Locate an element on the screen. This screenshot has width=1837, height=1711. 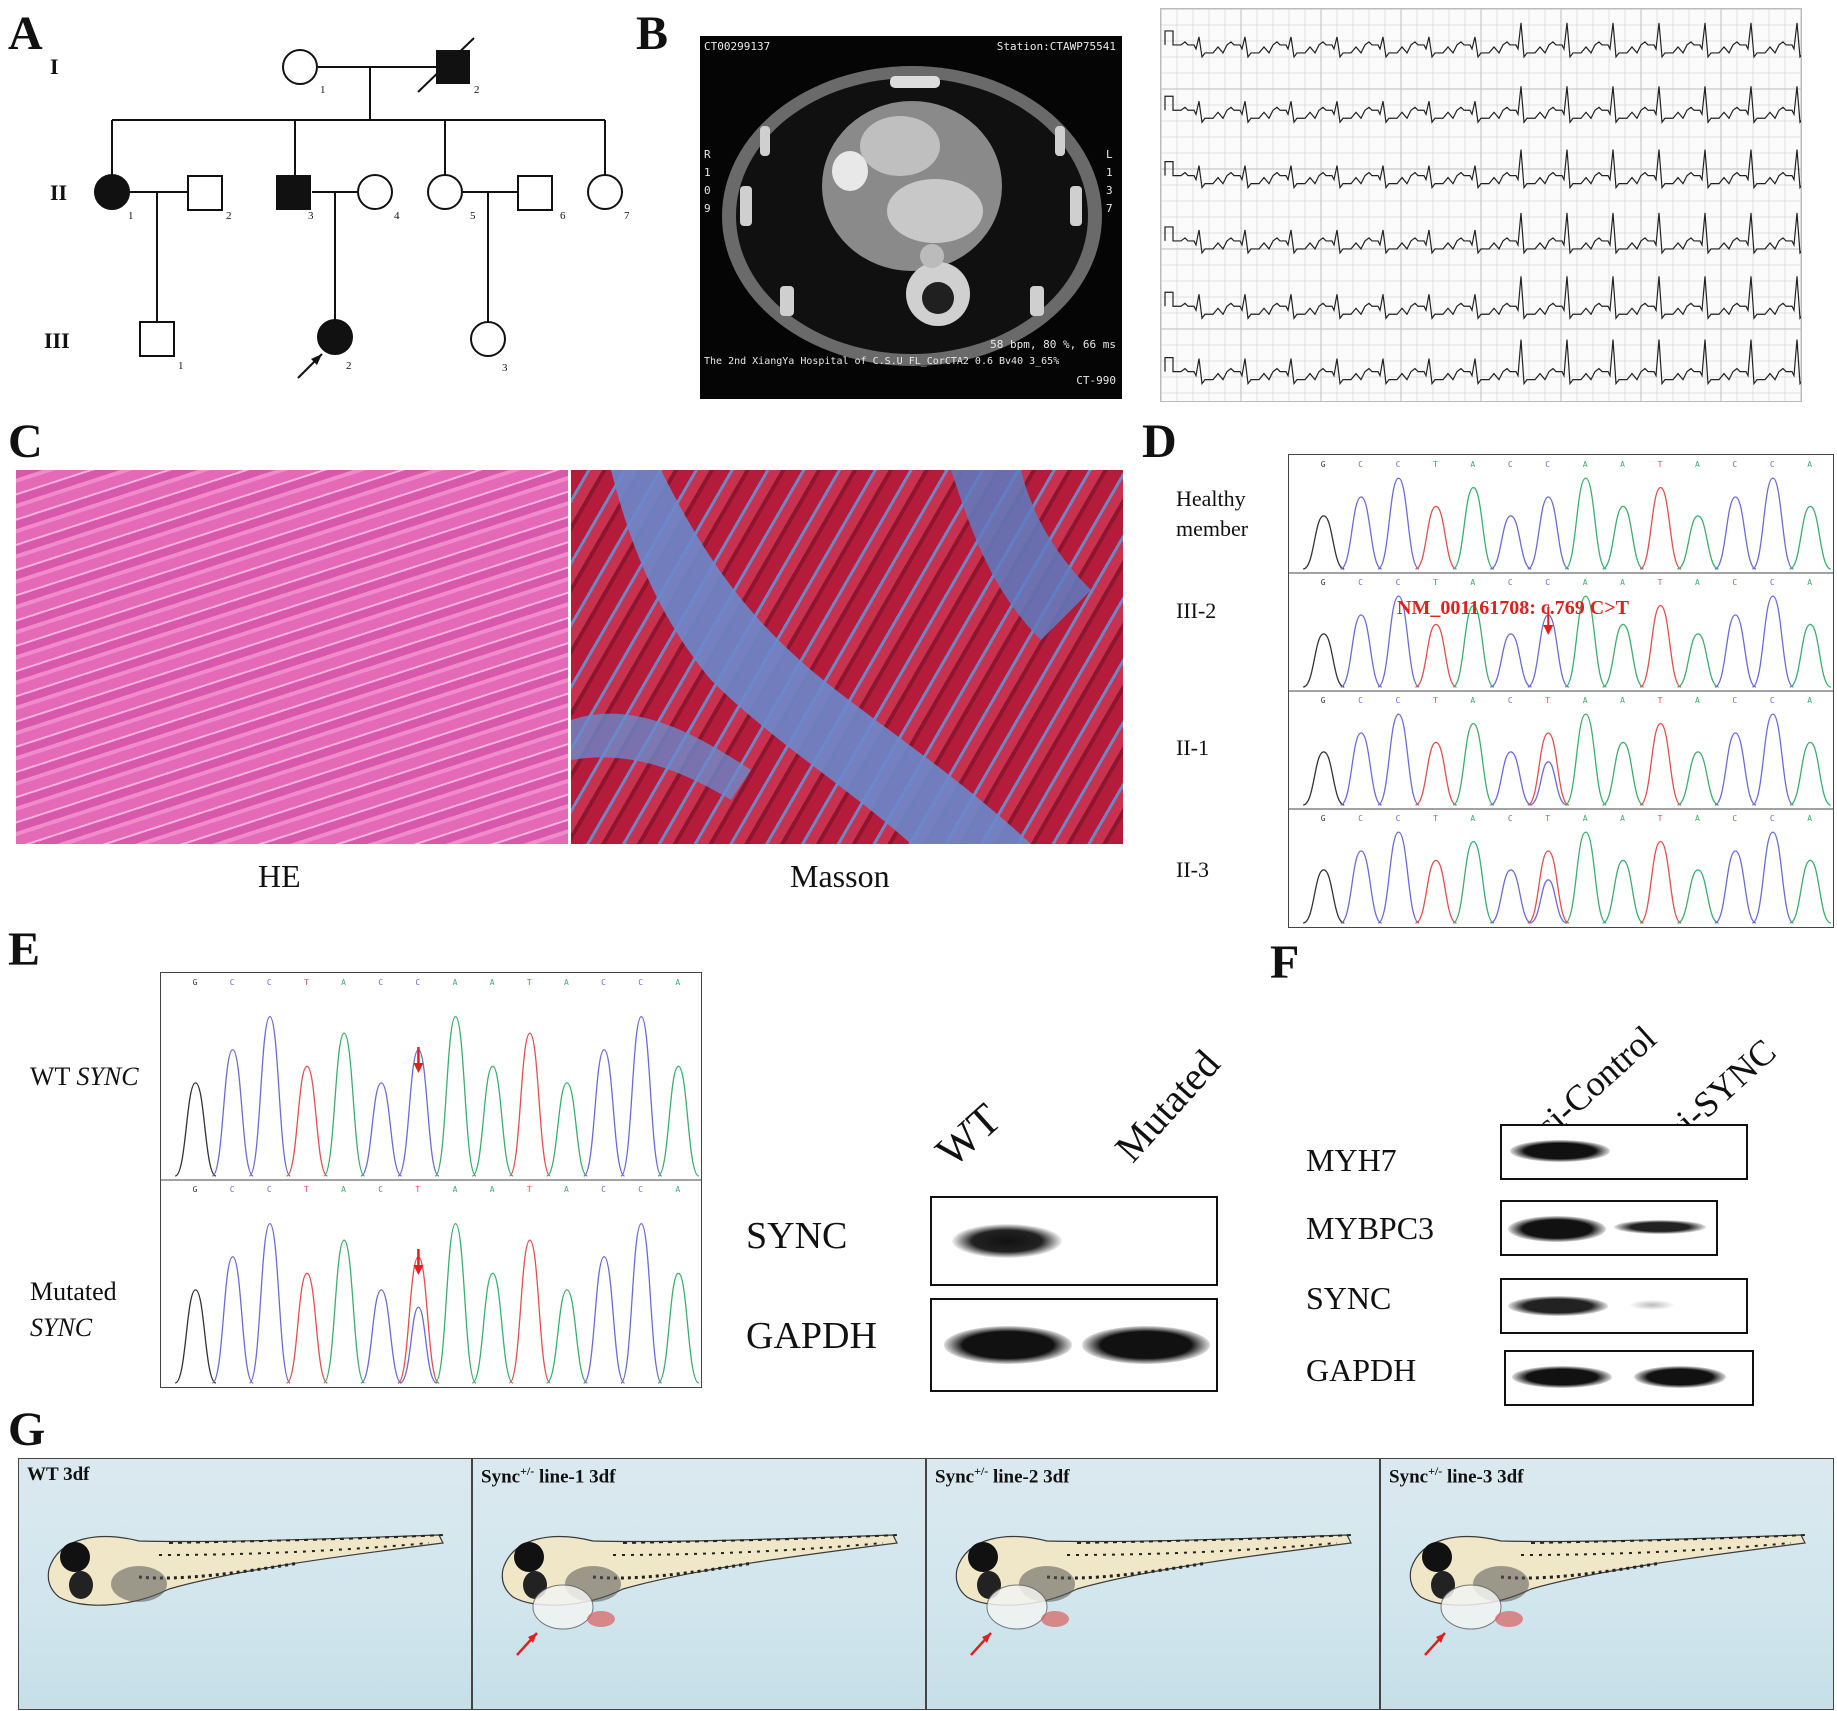
wb-blot-mybpc3 is located at coordinates (1609, 1228).